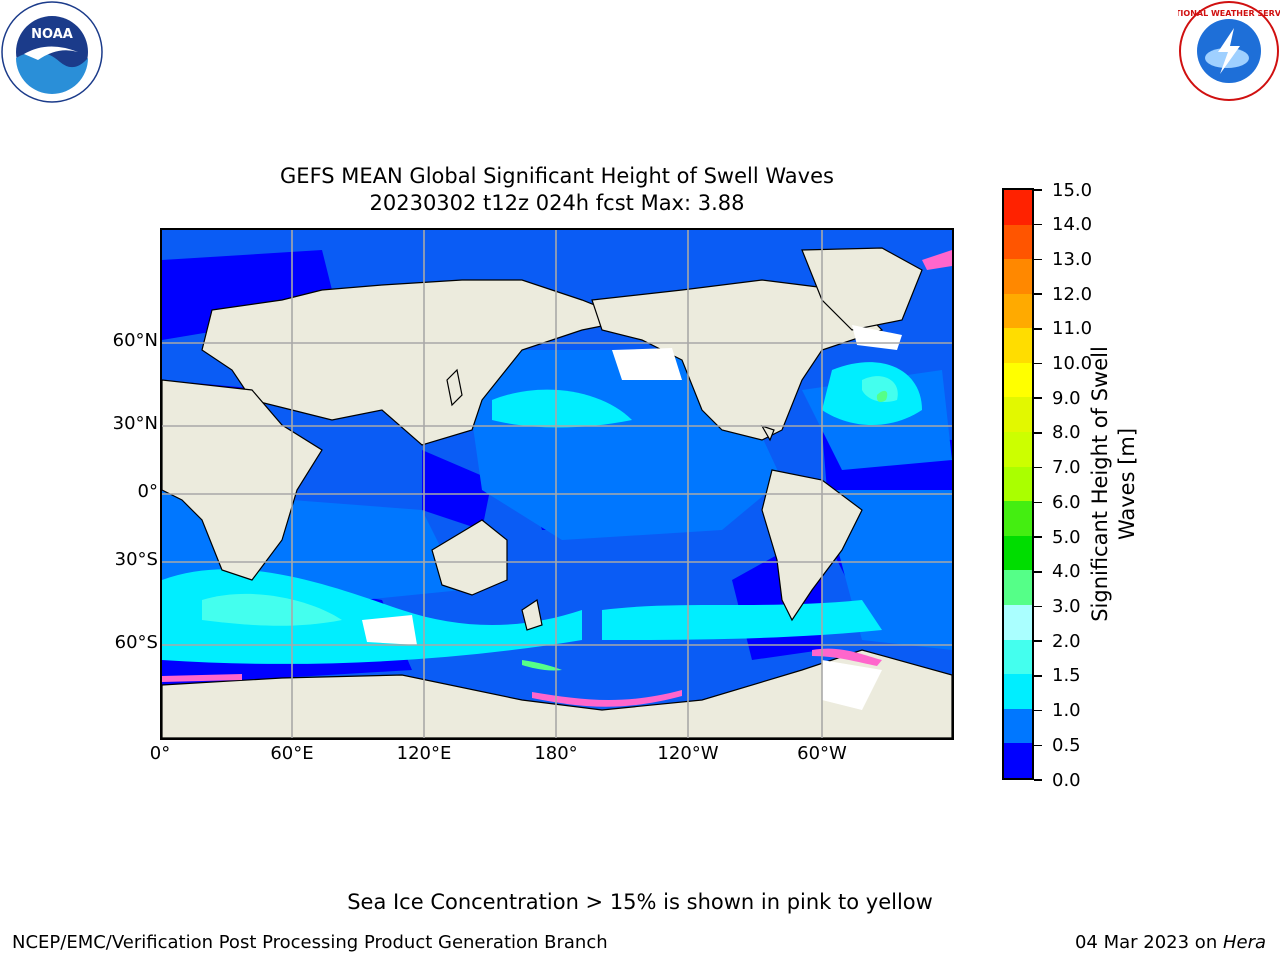  What do you see at coordinates (1066, 537) in the screenshot?
I see `colorbar-tick-label: 5.0` at bounding box center [1066, 537].